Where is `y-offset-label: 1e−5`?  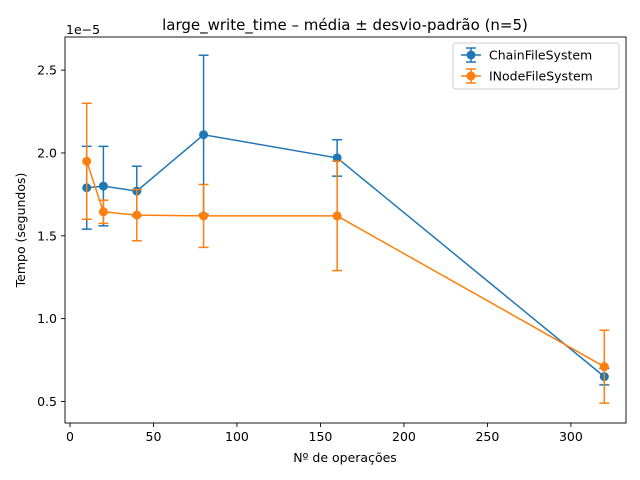 y-offset-label: 1e−5 is located at coordinates (83, 29).